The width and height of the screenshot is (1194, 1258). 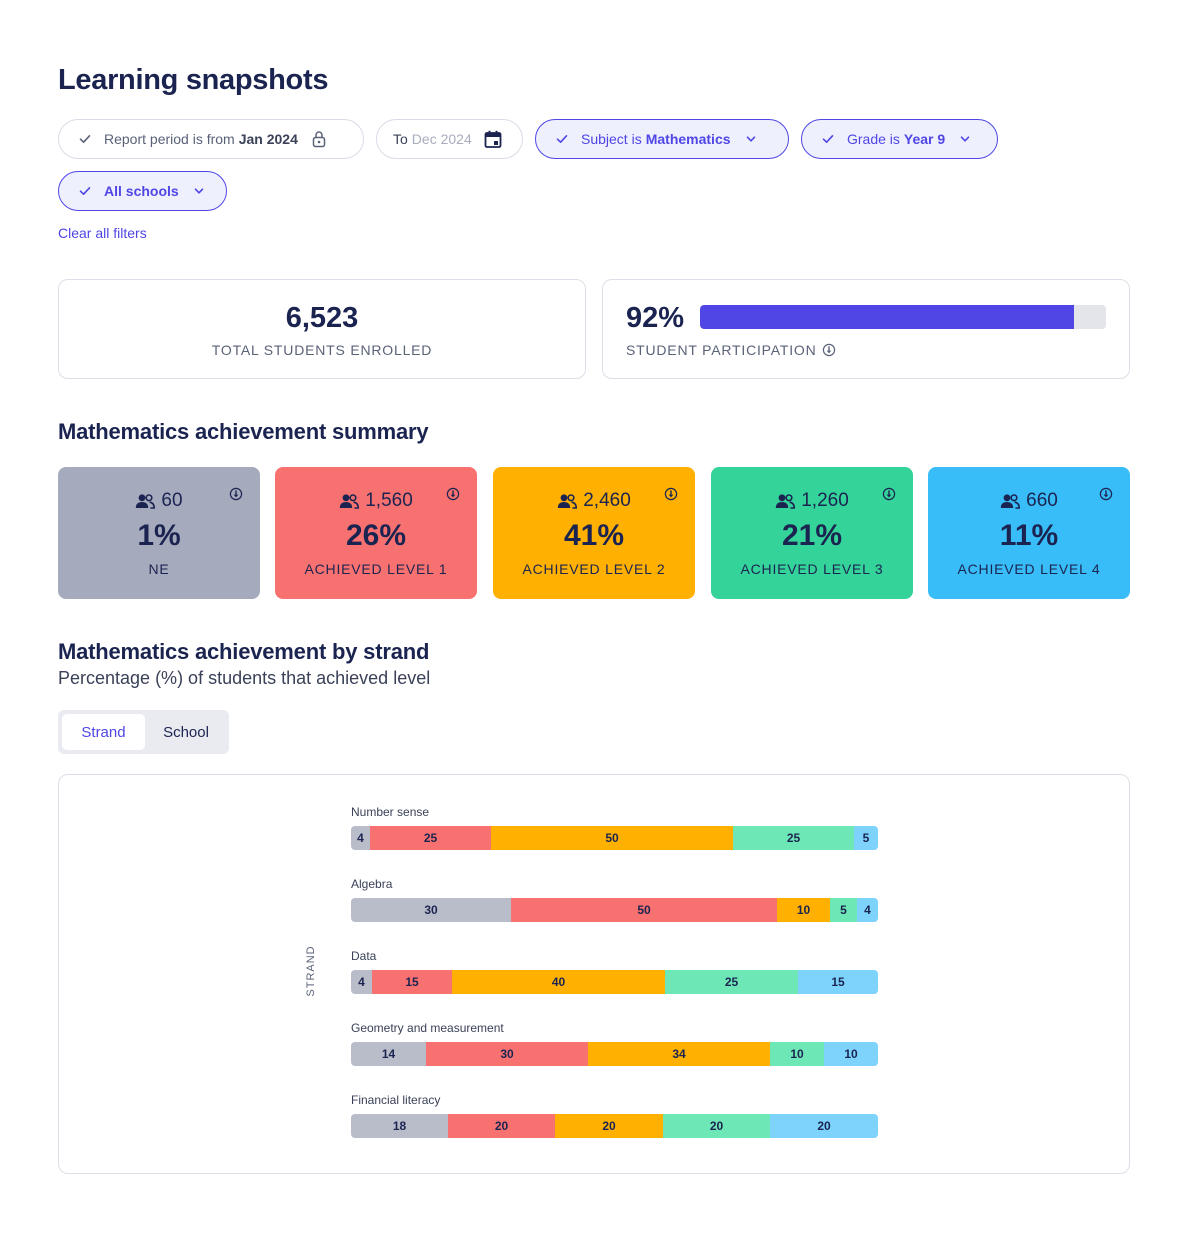 I want to click on grade-value: Year 9, so click(x=924, y=139).